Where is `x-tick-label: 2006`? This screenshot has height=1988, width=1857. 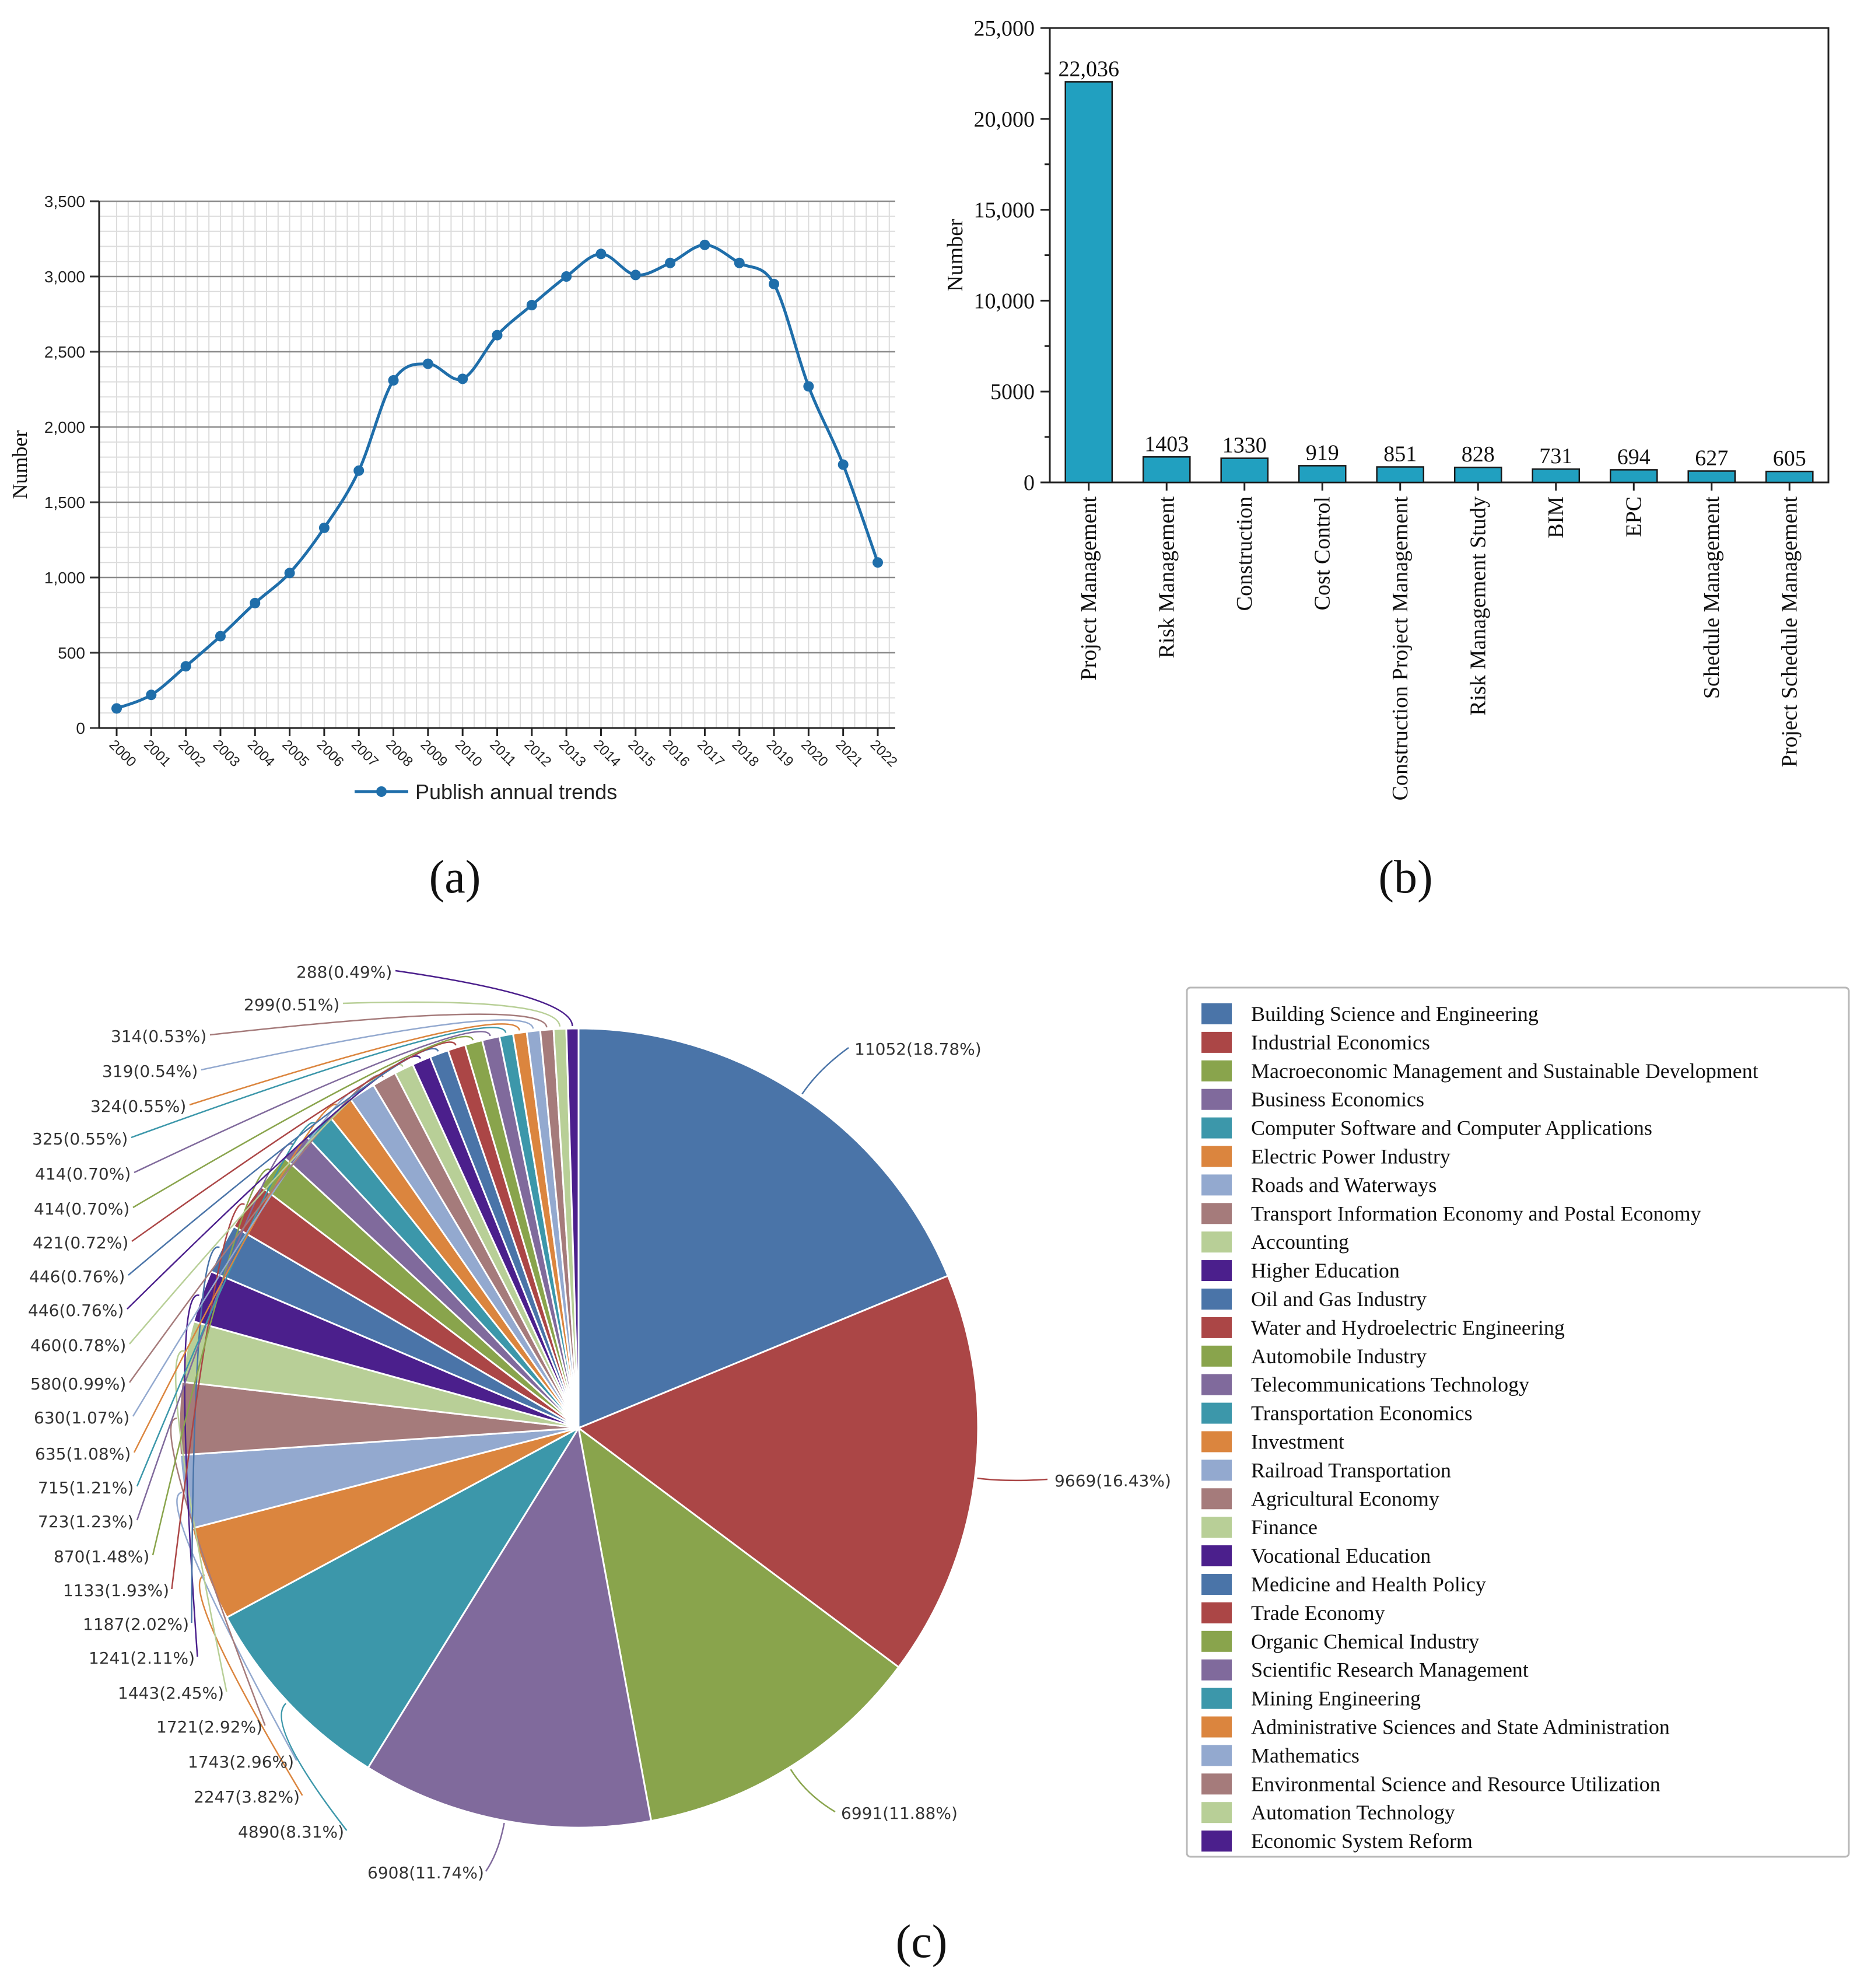 x-tick-label: 2006 is located at coordinates (330, 753).